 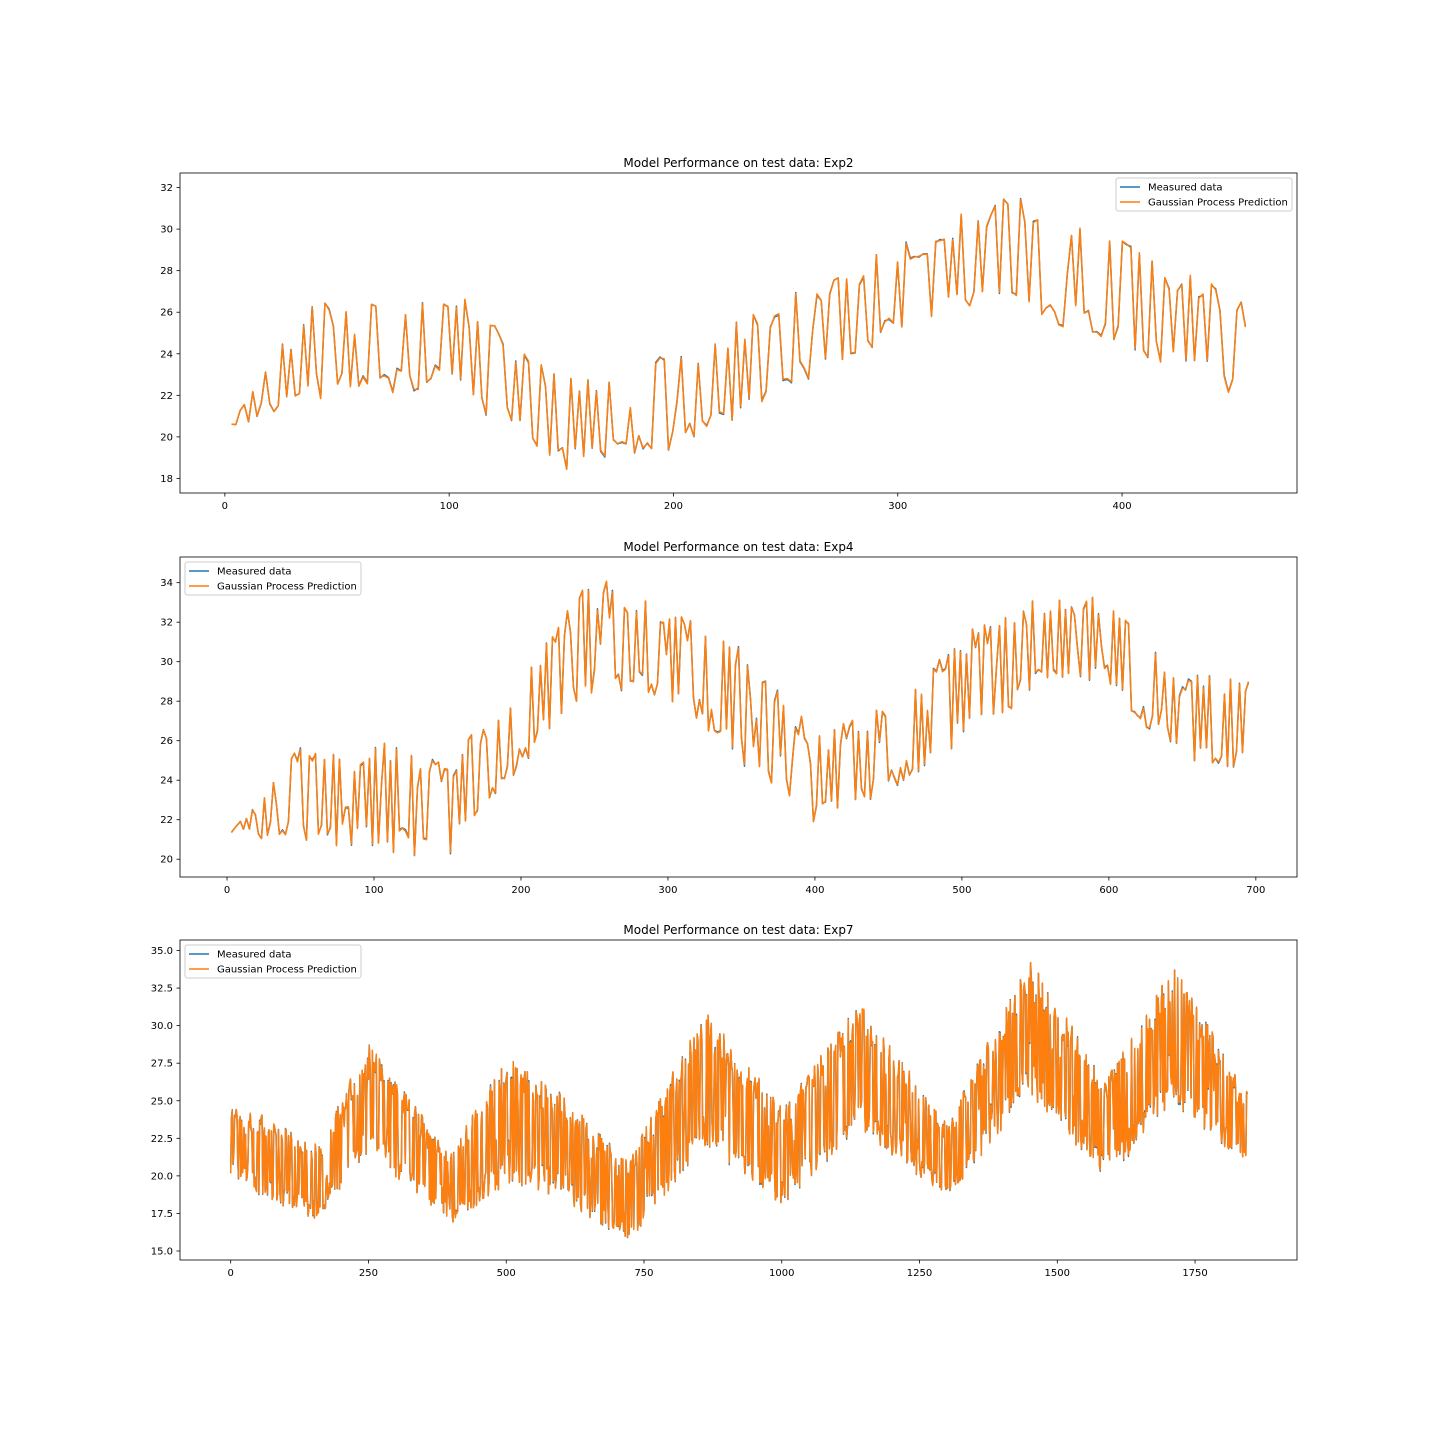 I want to click on y-tick-label: 32.5, so click(x=162, y=989).